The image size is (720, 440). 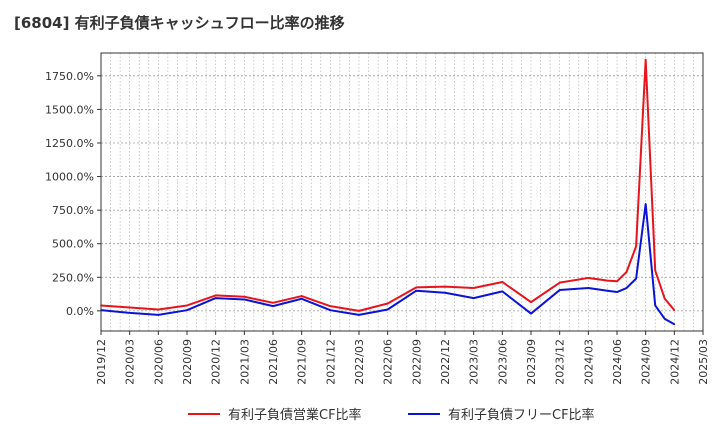 What do you see at coordinates (295, 415) in the screenshot?
I see `legend-label-1: 有利子負債営業CF比率` at bounding box center [295, 415].